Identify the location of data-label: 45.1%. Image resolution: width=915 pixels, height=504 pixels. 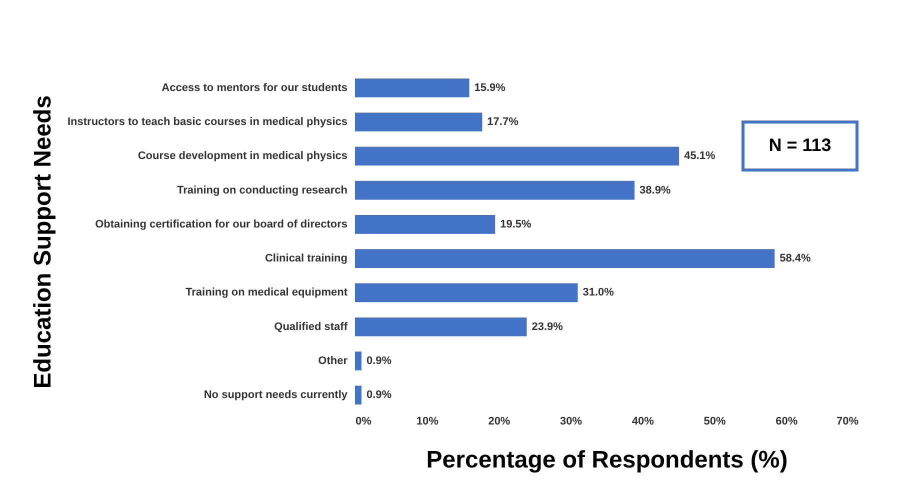
(700, 156).